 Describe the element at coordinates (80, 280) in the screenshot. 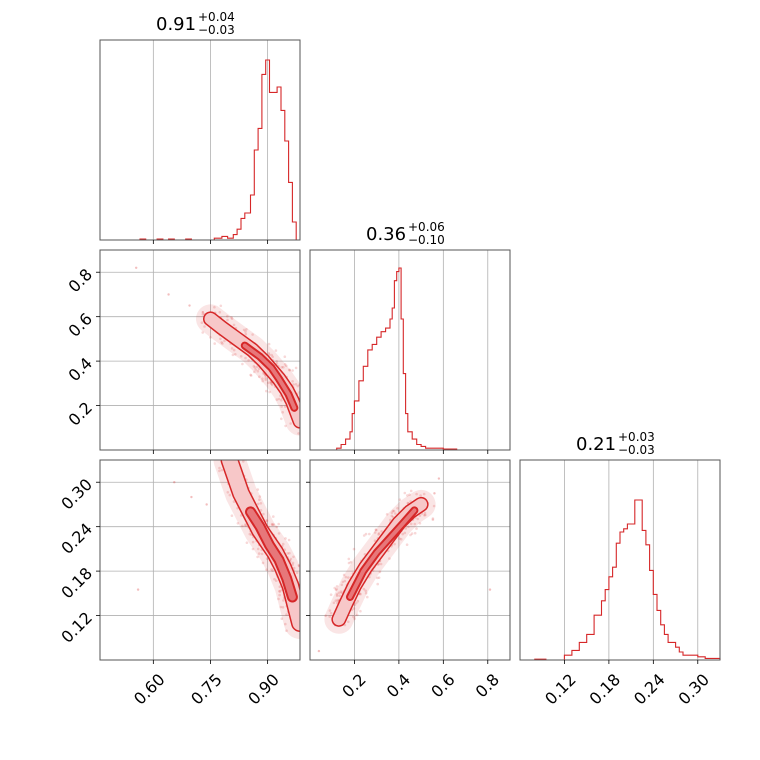

I see `y-tick-label: 0.8` at that location.